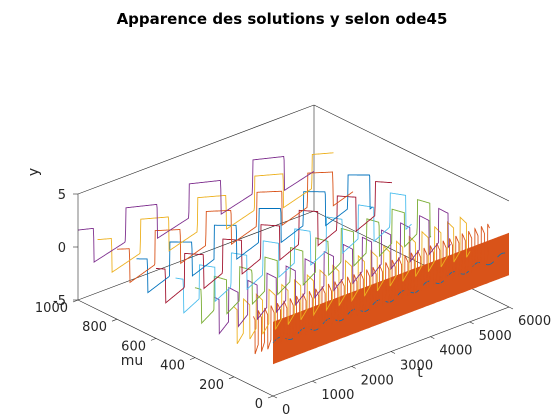 This screenshot has width=560, height=420. I want to click on x-tick-label: 4000, so click(455, 351).